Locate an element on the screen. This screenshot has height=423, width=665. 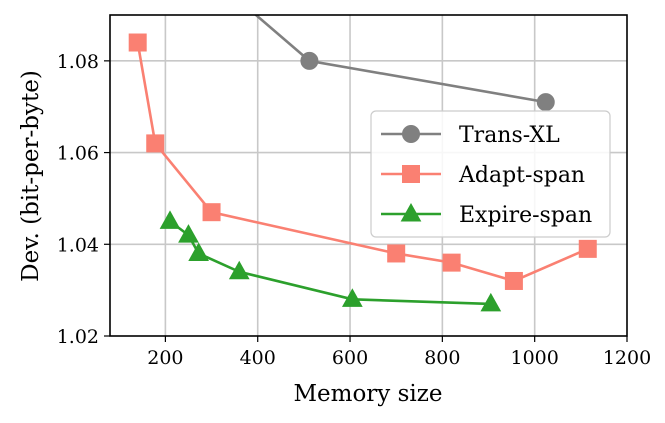
x-tick-label: 1000 is located at coordinates (534, 358).